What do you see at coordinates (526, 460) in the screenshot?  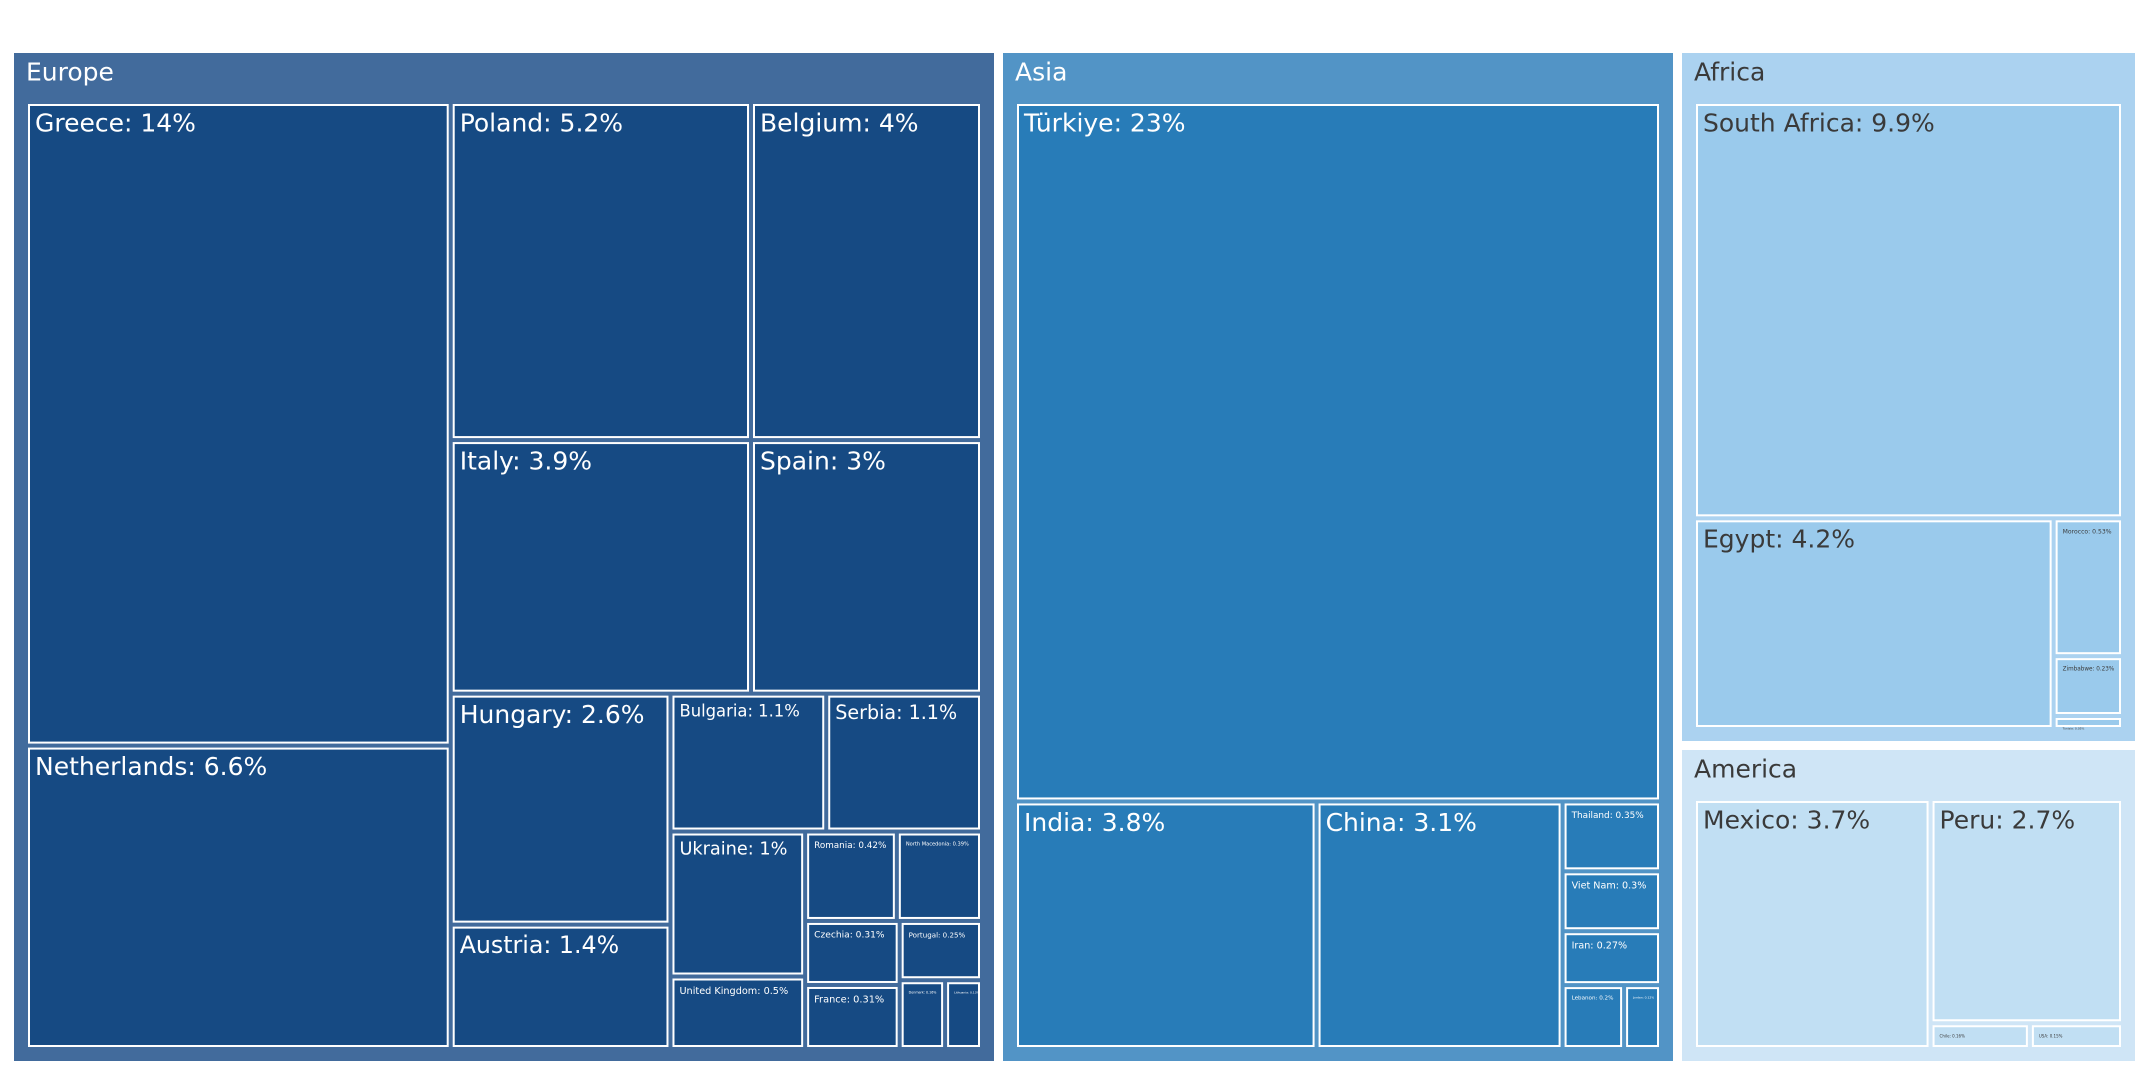 I see `tile-label-italy: Italy: 3.9%` at bounding box center [526, 460].